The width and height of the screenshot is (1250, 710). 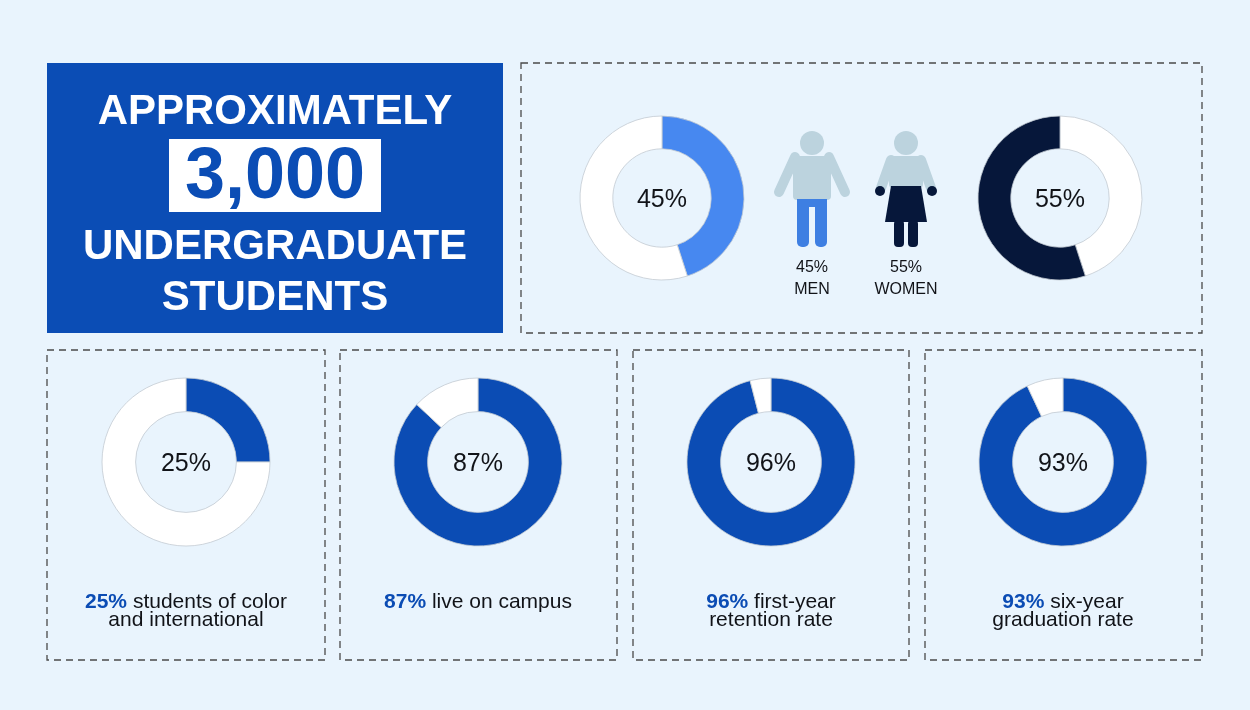 I want to click on text: UNDERGRADUATE, so click(x=275, y=244).